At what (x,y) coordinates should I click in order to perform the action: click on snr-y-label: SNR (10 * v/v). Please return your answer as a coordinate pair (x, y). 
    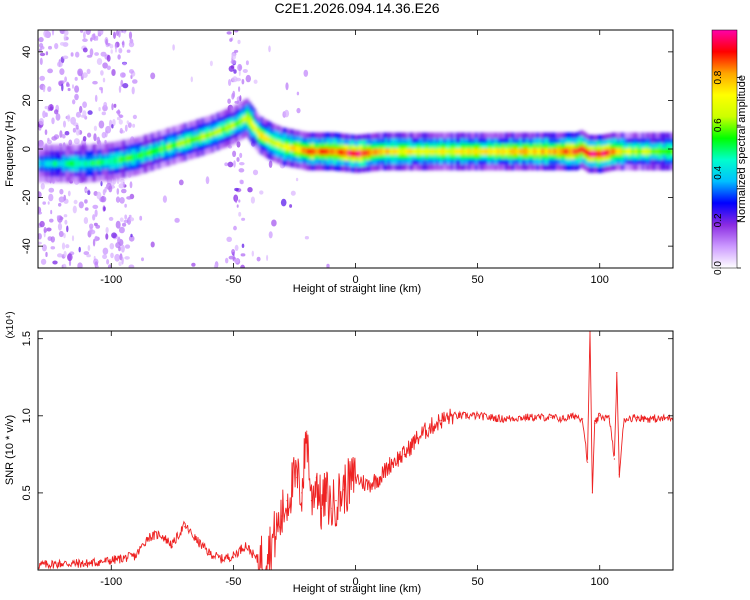
    Looking at the image, I should click on (10, 450).